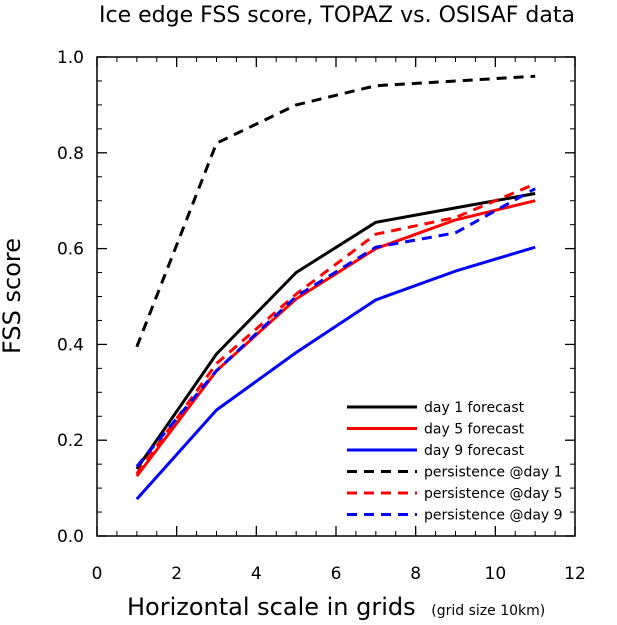  What do you see at coordinates (176, 574) in the screenshot?
I see `x-tick-label: 2` at bounding box center [176, 574].